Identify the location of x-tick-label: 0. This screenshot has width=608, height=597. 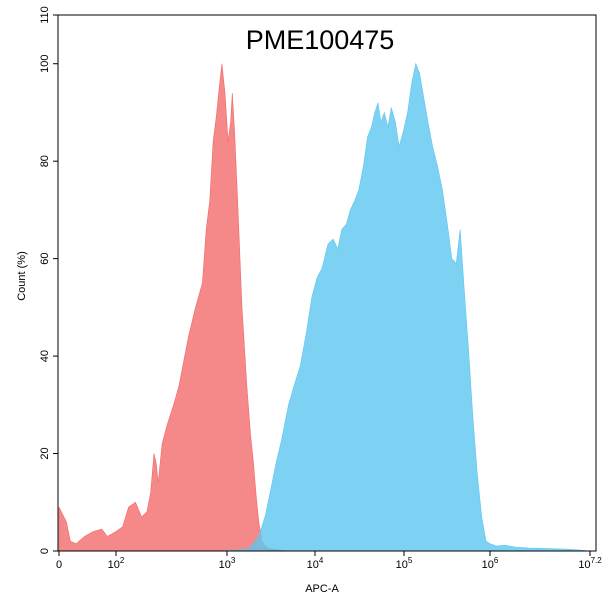
(59, 565).